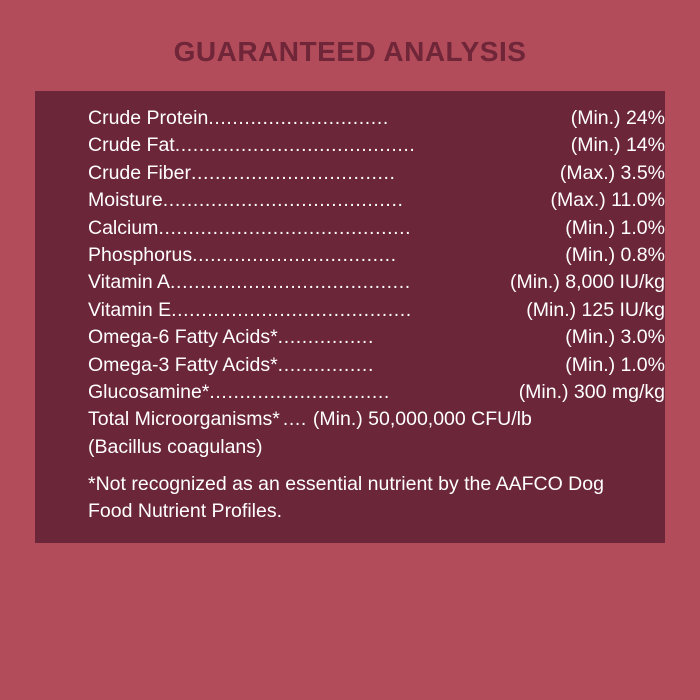 This screenshot has width=700, height=700. What do you see at coordinates (129, 282) in the screenshot?
I see `nutrient-name: Vitamin A` at bounding box center [129, 282].